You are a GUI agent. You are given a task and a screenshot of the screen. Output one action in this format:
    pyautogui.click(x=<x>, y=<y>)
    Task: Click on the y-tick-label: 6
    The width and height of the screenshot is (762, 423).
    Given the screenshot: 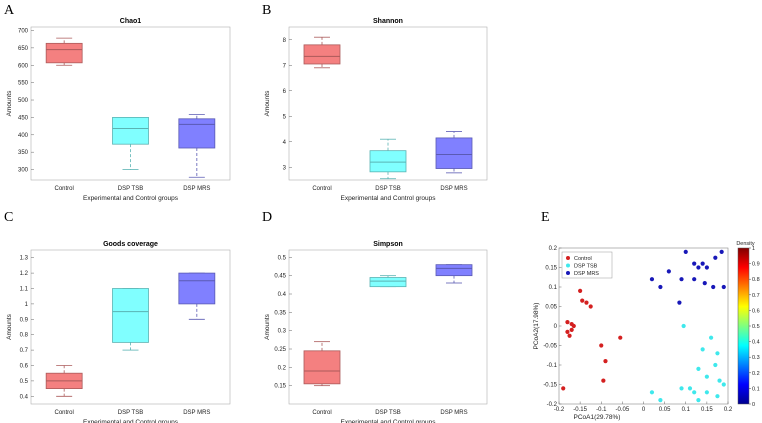 What is the action you would take?
    pyautogui.click(x=285, y=92)
    